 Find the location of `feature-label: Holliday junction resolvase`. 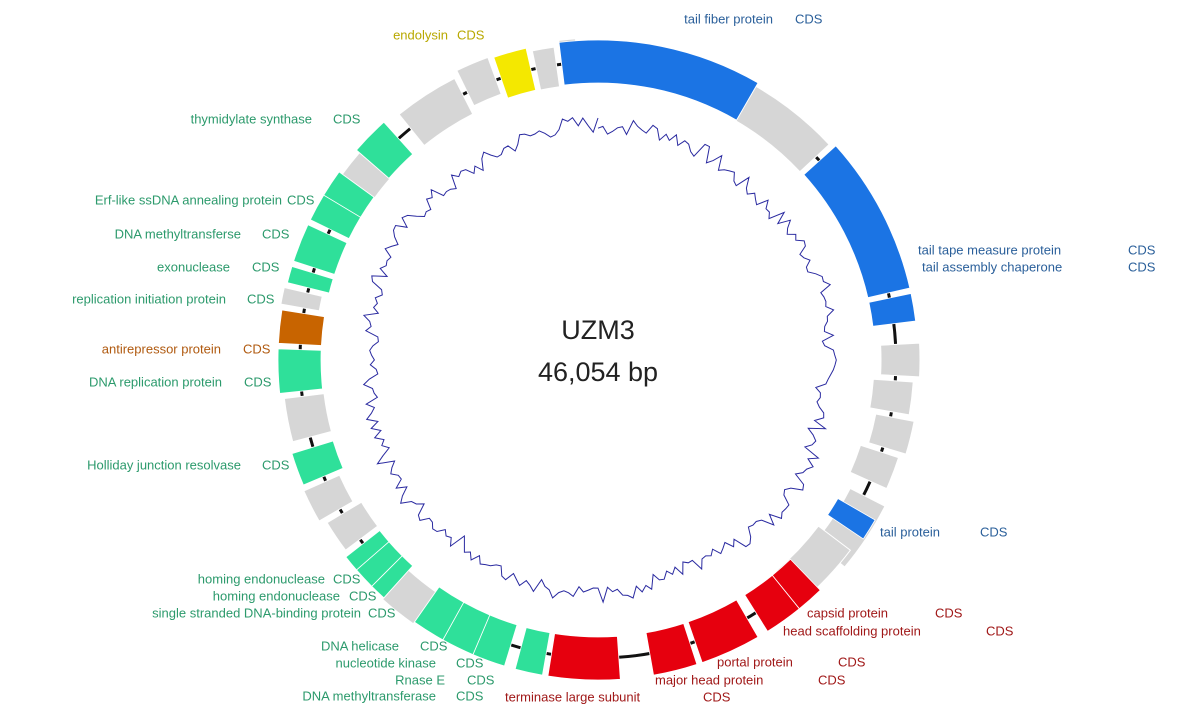

feature-label: Holliday junction resolvase is located at coordinates (164, 464).